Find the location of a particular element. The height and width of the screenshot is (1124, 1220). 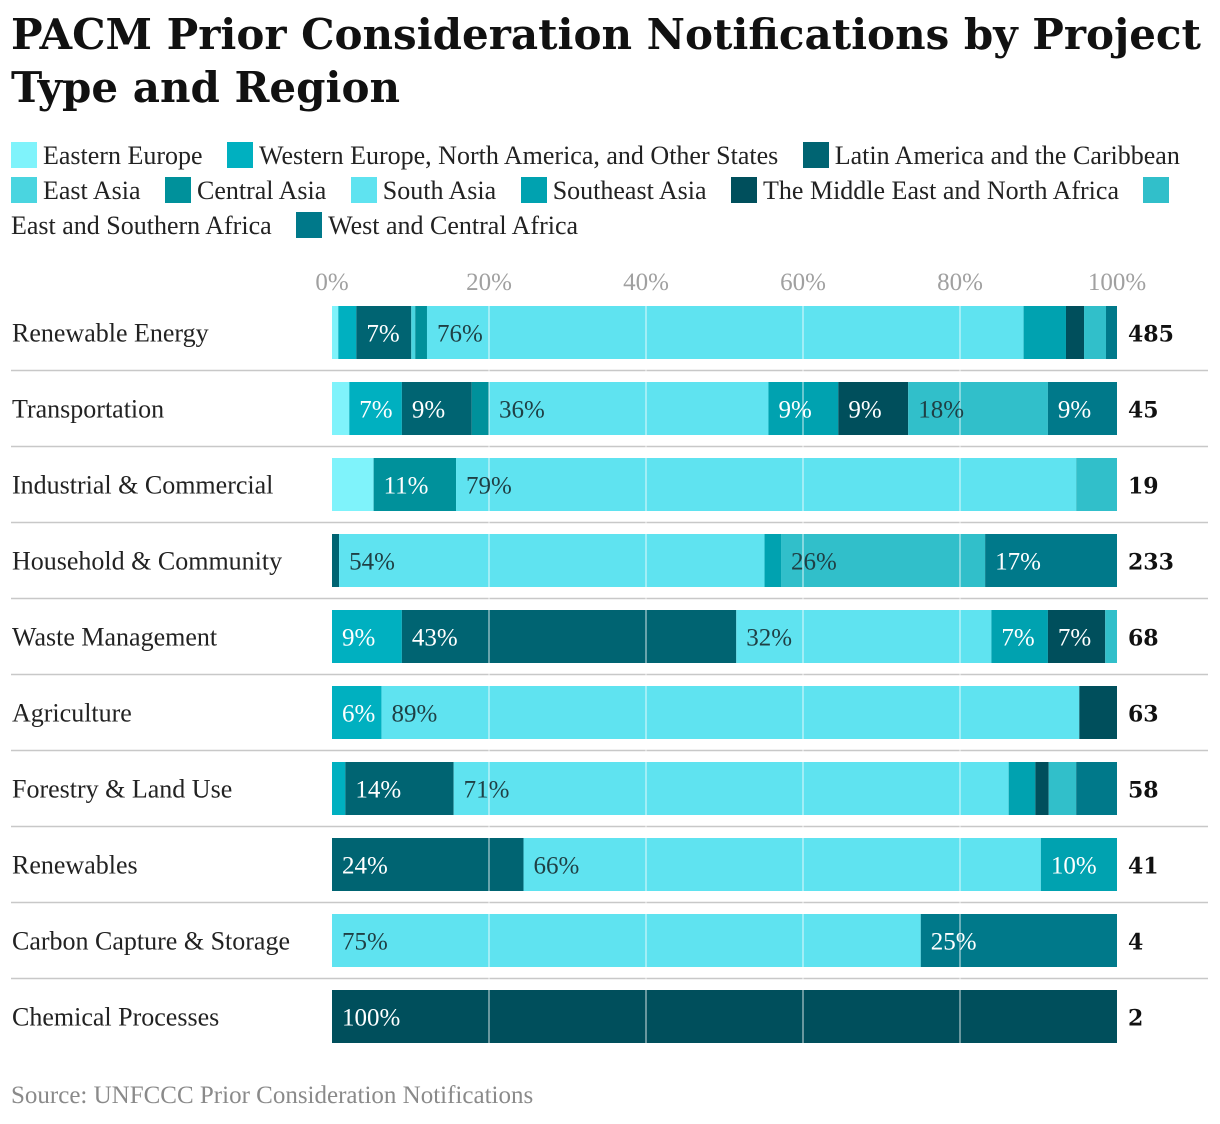

data-label: 54% is located at coordinates (372, 562).